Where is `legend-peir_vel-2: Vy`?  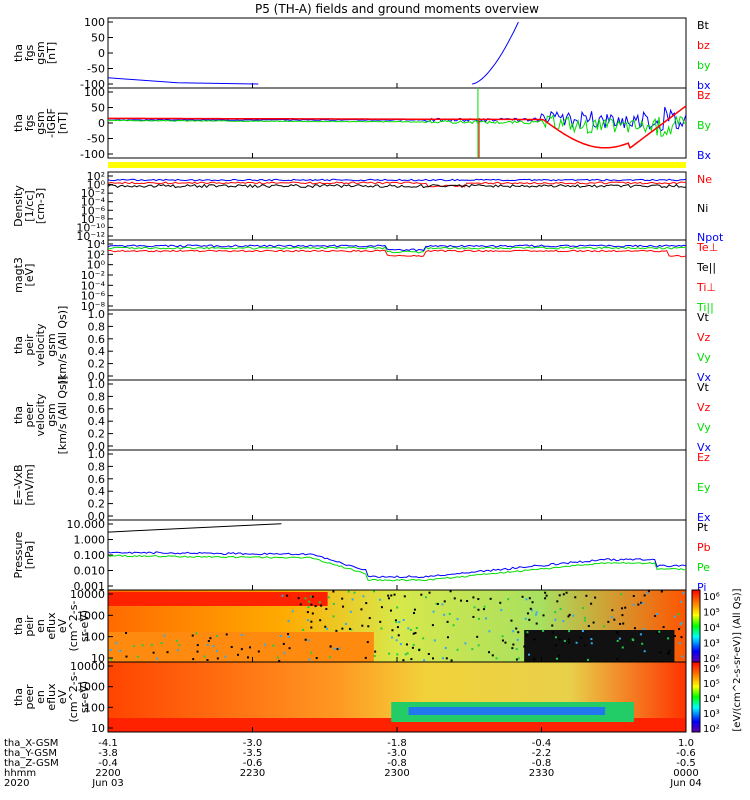 legend-peir_vel-2: Vy is located at coordinates (704, 357).